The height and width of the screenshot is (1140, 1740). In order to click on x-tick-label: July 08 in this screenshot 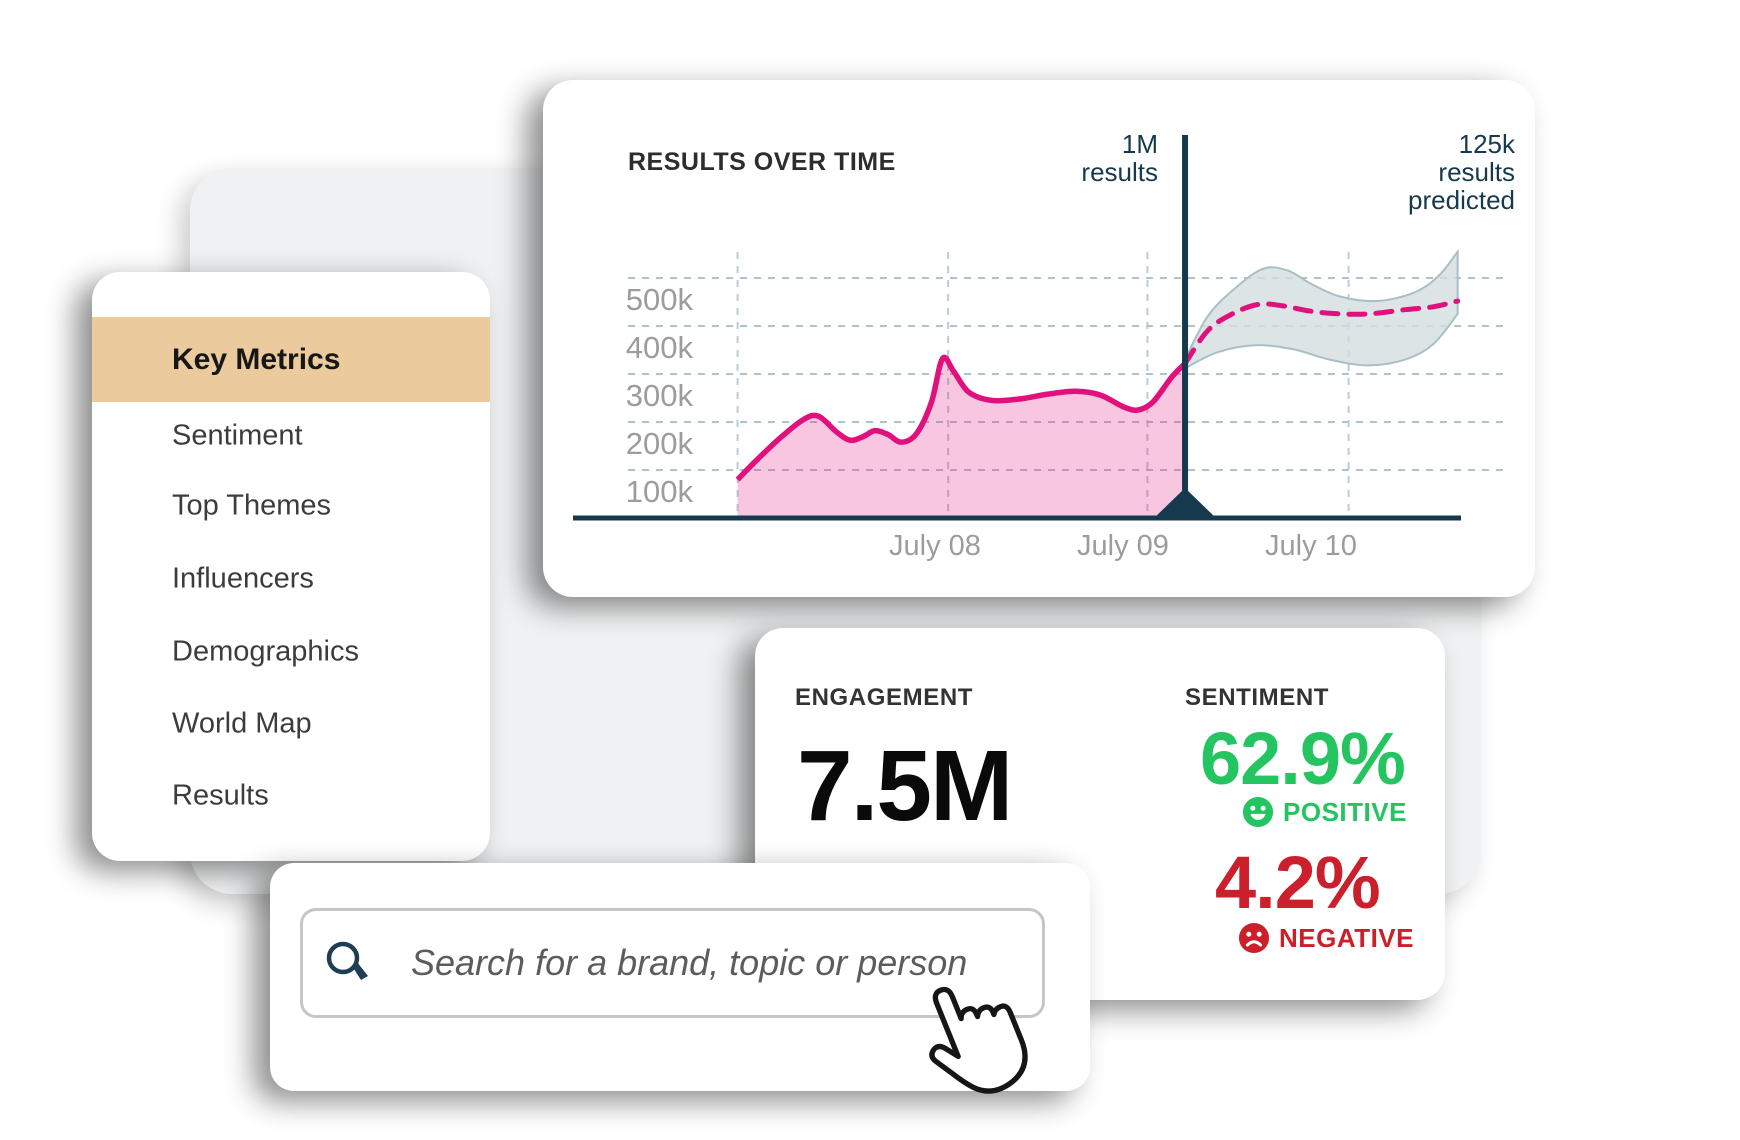, I will do `click(935, 546)`.